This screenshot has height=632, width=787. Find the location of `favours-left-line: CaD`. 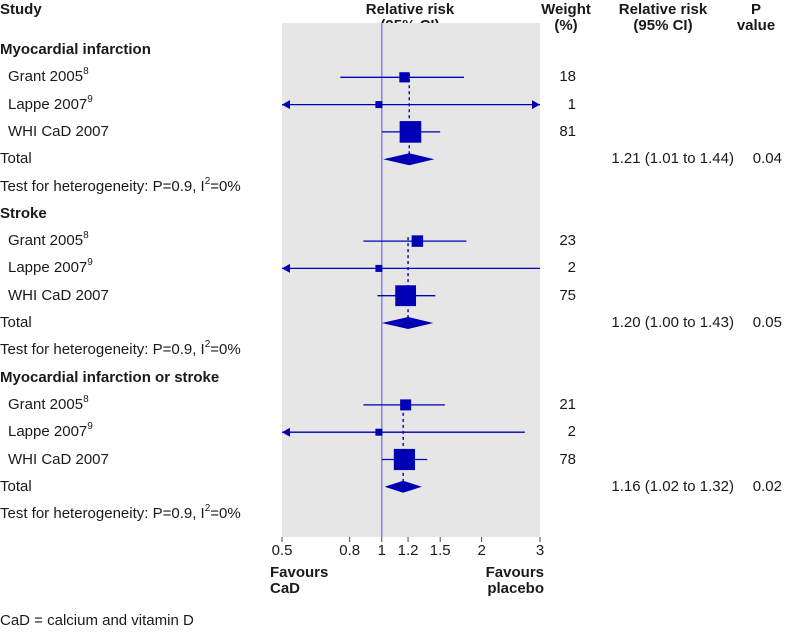

favours-left-line: CaD is located at coordinates (285, 588).